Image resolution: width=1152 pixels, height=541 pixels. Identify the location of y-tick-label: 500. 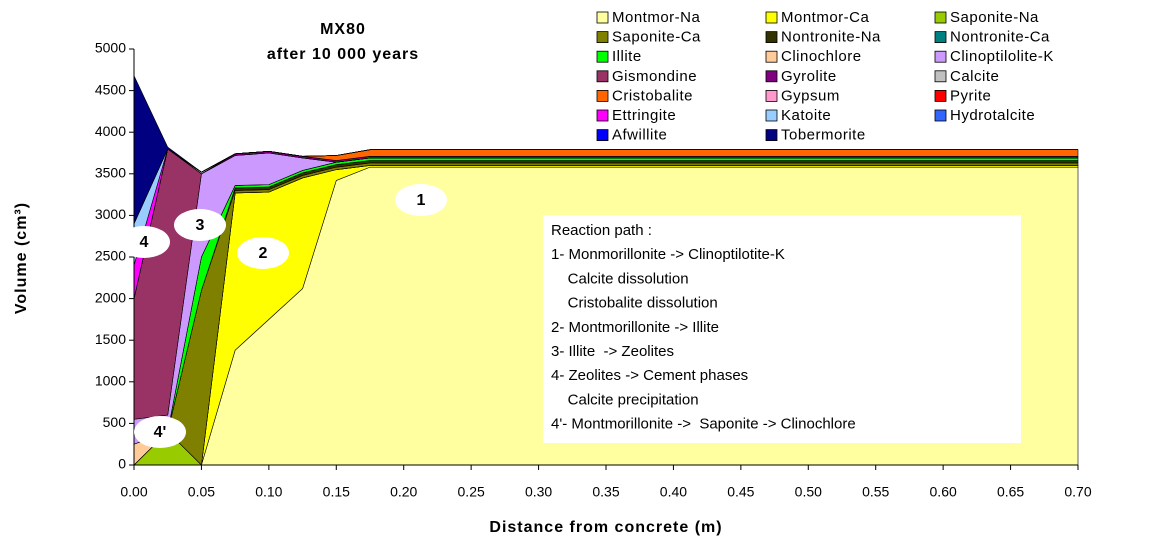
(115, 422).